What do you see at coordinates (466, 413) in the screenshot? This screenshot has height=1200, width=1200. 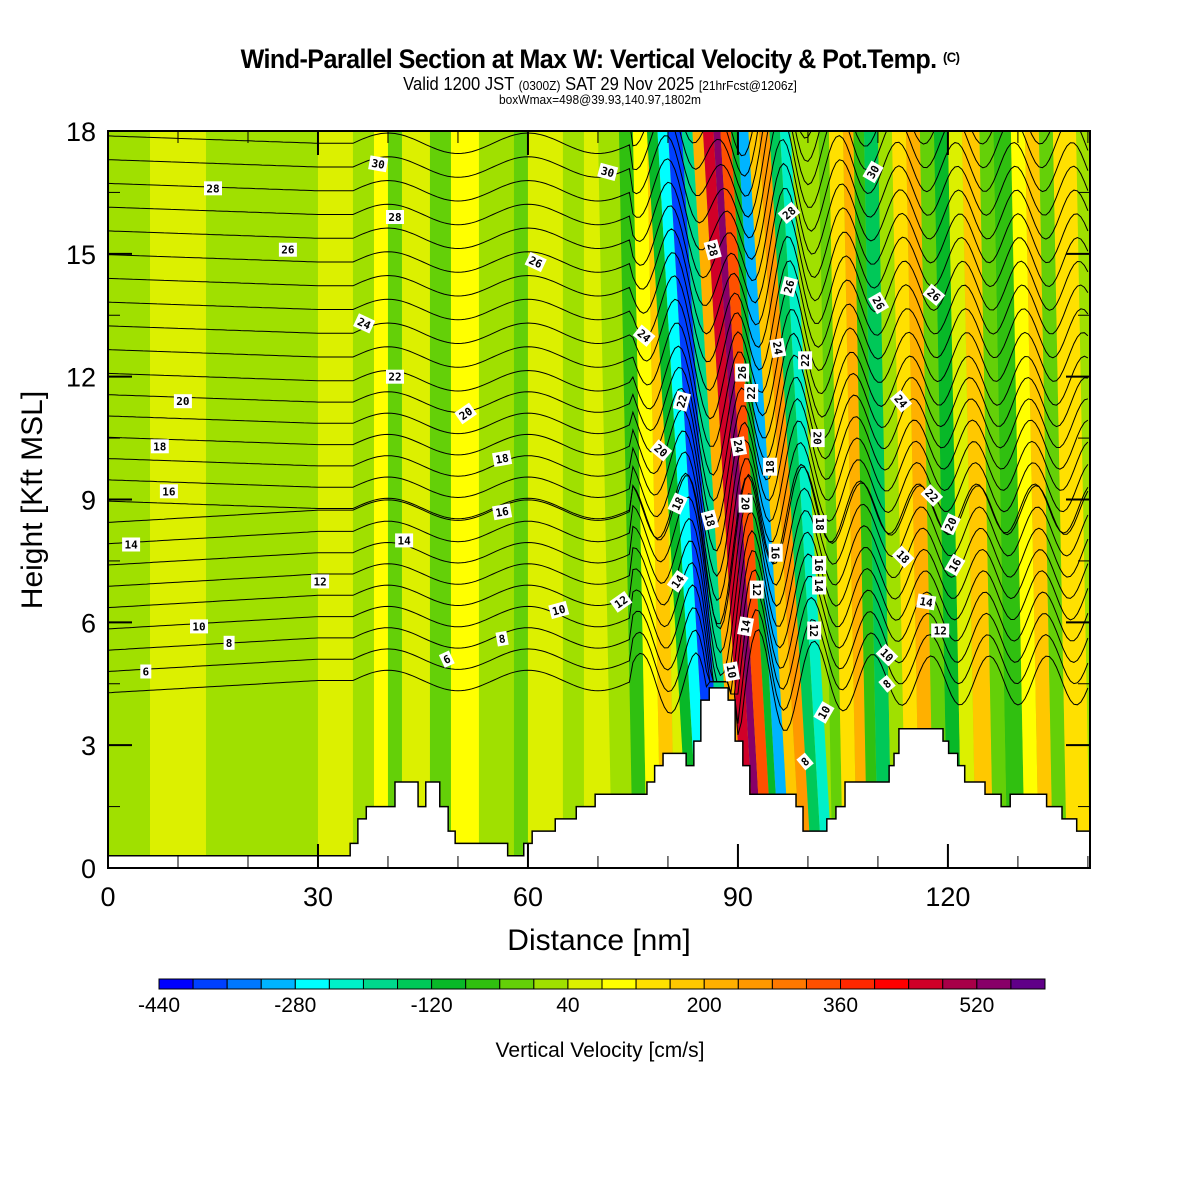 I see `contour-label: 20` at bounding box center [466, 413].